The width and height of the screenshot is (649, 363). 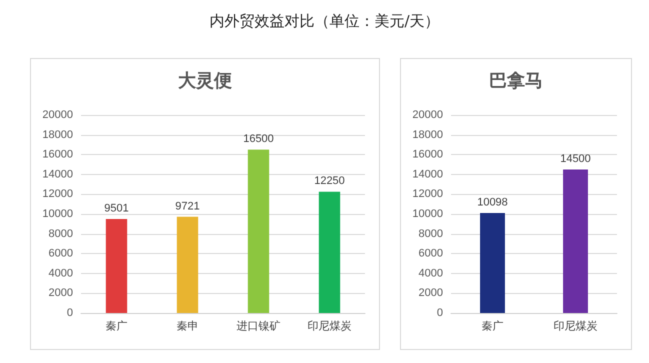 What do you see at coordinates (329, 181) in the screenshot?
I see `data-label: 12250` at bounding box center [329, 181].